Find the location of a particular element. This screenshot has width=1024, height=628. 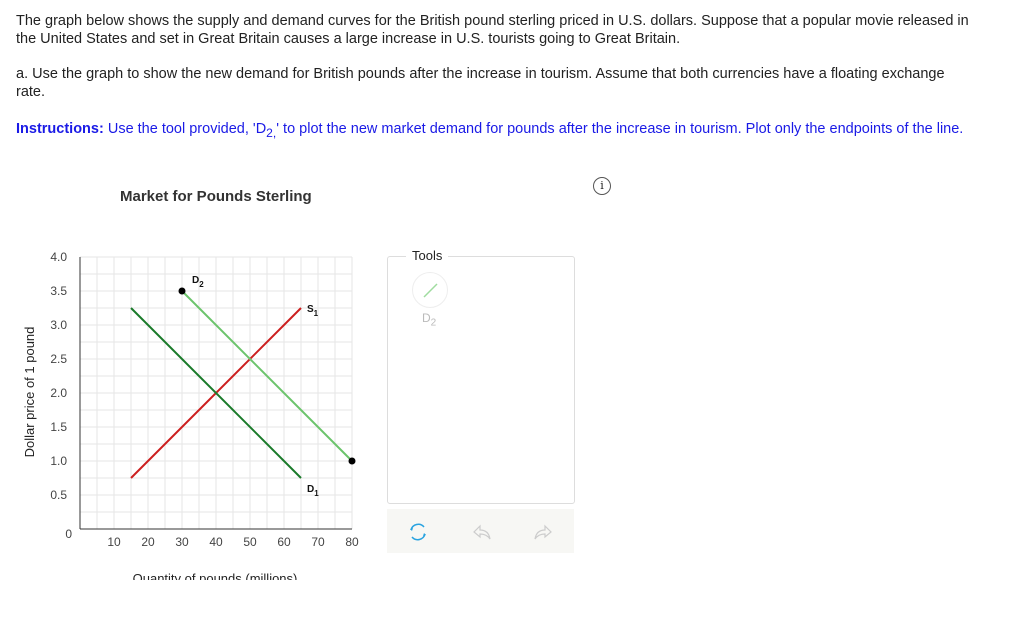

d2-line-tool is located at coordinates (430, 290).